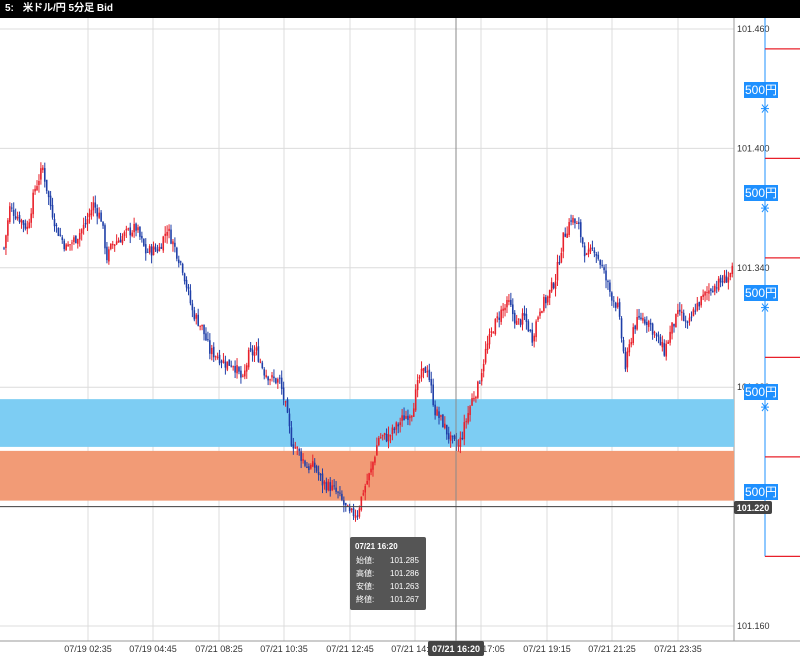  I want to click on chart-title: 米ドル/円 5分足 Bid, so click(68, 8).